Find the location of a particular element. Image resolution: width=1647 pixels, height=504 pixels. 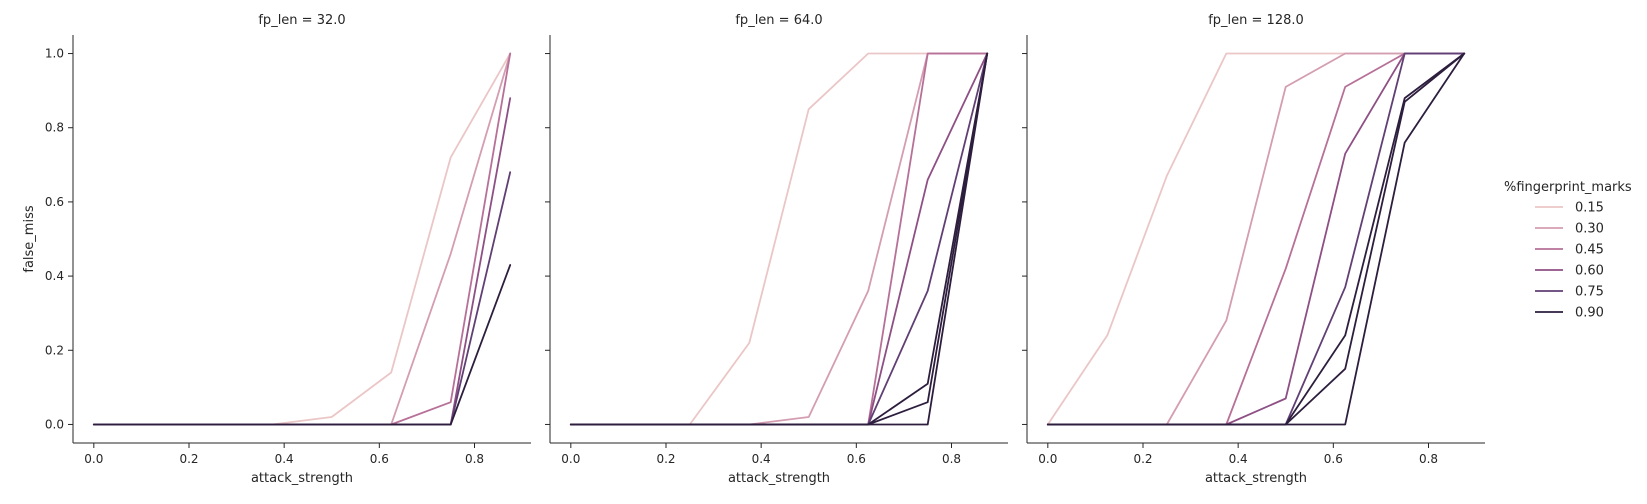

y-tick-label: 0.2 is located at coordinates (54, 350).